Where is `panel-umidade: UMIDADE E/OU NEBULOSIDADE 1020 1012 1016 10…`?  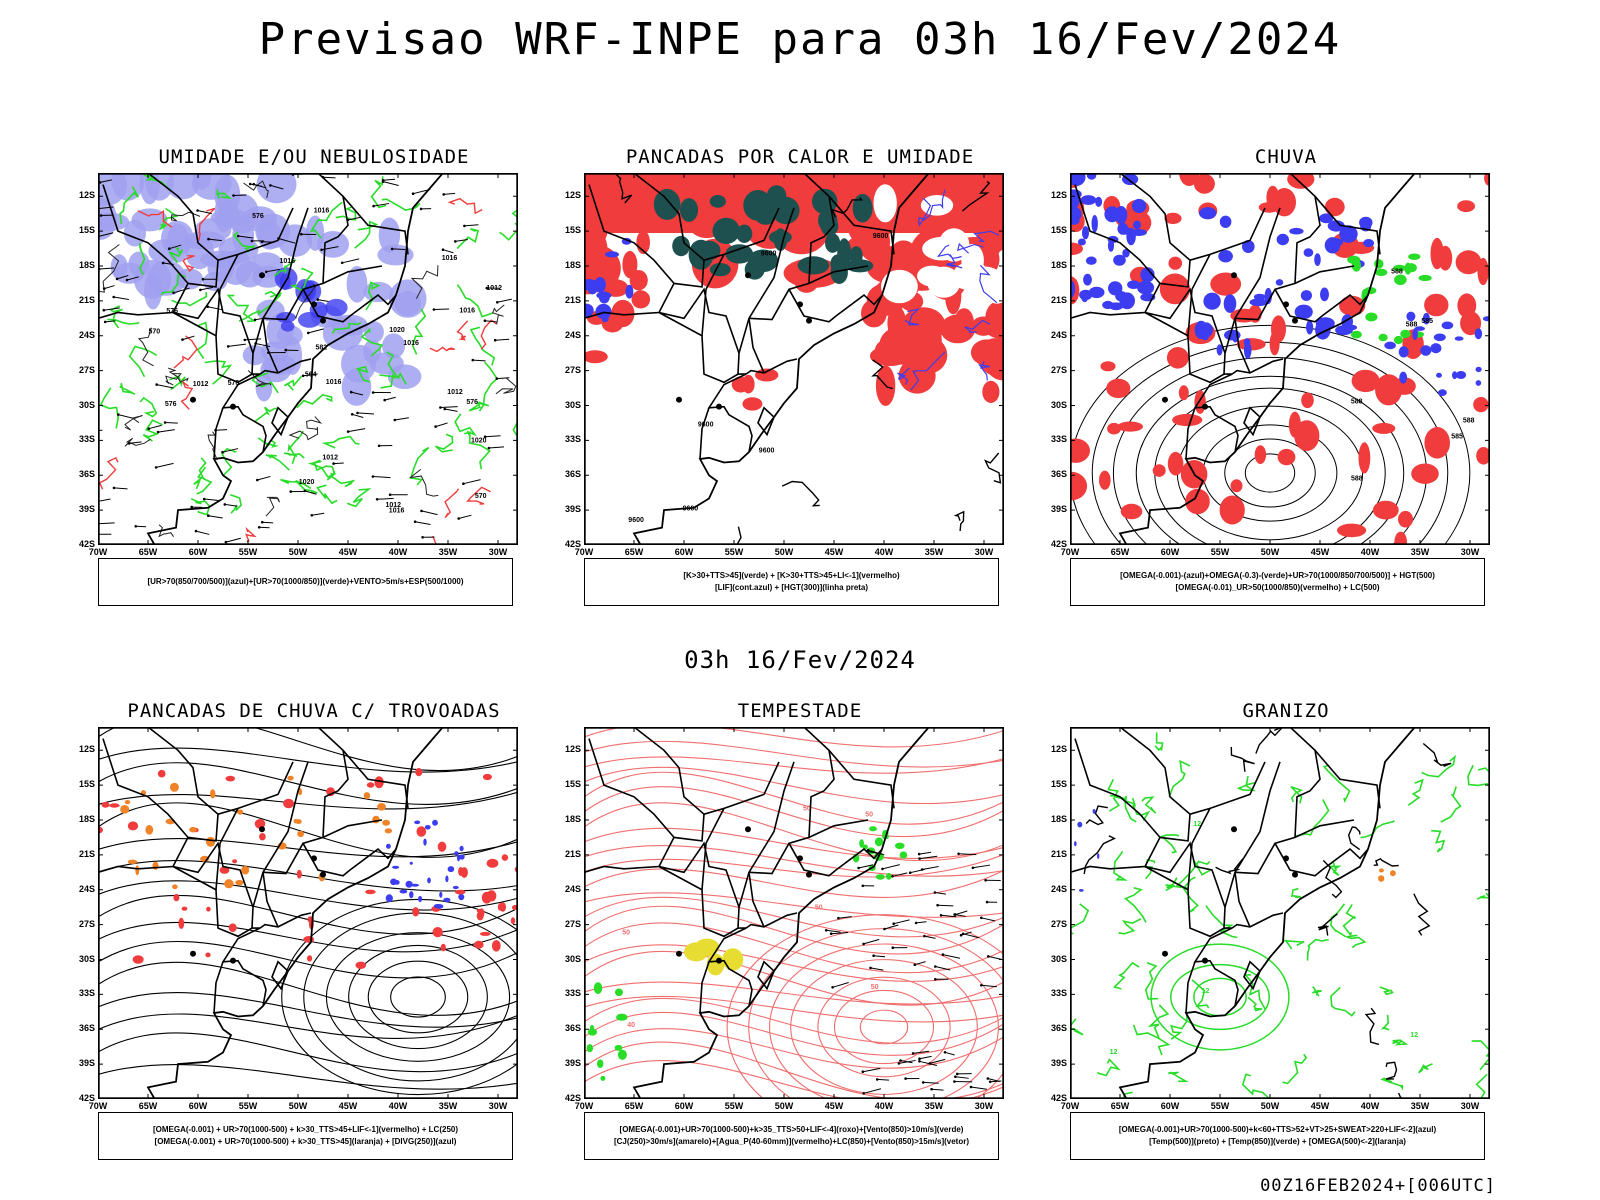
panel-umidade: UMIDADE E/OU NEBULOSIDADE 1020 1012 1016 10… is located at coordinates (314, 381).